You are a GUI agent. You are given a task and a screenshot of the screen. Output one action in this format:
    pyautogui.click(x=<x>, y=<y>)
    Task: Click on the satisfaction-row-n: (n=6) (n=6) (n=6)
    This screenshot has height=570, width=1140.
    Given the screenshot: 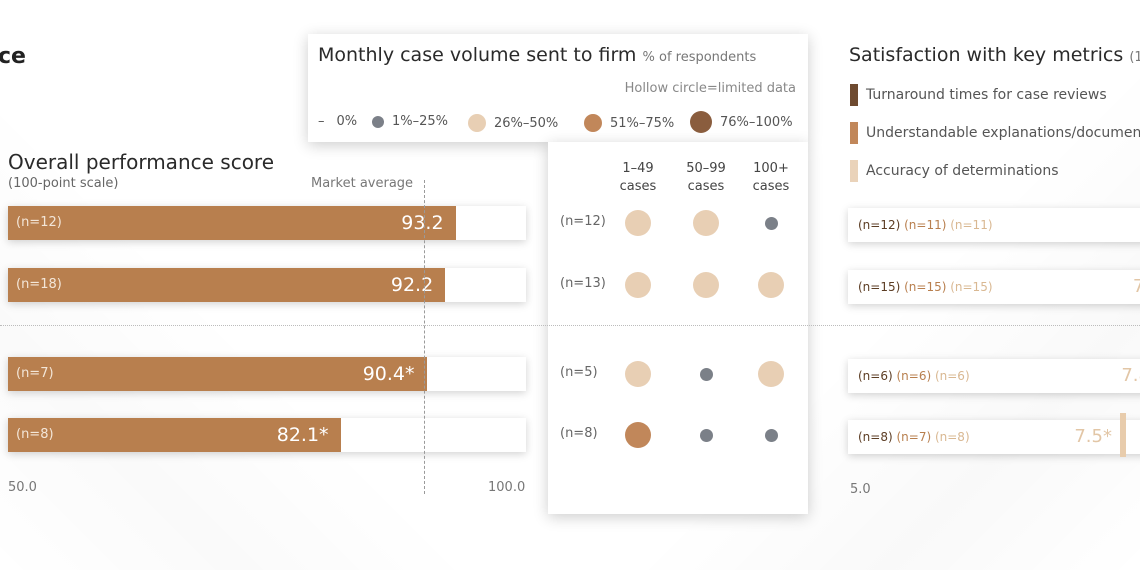 What is the action you would take?
    pyautogui.click(x=914, y=376)
    